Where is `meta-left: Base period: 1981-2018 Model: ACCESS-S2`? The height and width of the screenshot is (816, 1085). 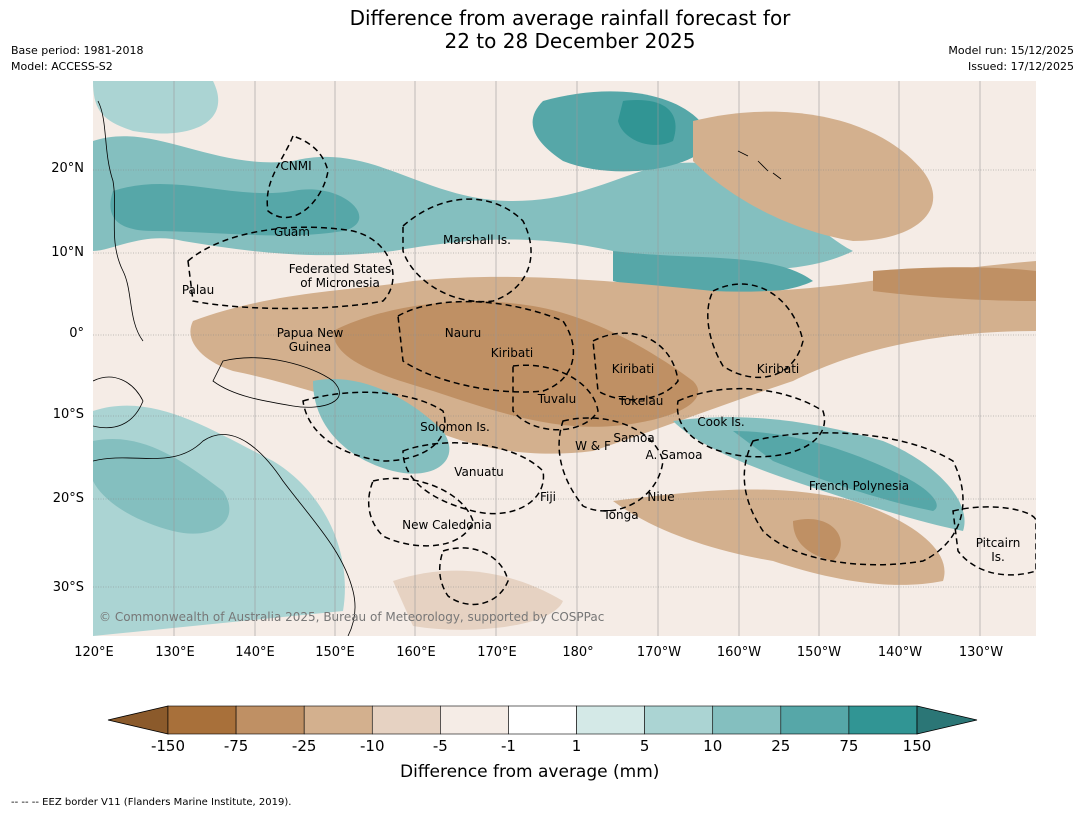
meta-left: Base period: 1981-2018 Model: ACCESS-S2 is located at coordinates (77, 59).